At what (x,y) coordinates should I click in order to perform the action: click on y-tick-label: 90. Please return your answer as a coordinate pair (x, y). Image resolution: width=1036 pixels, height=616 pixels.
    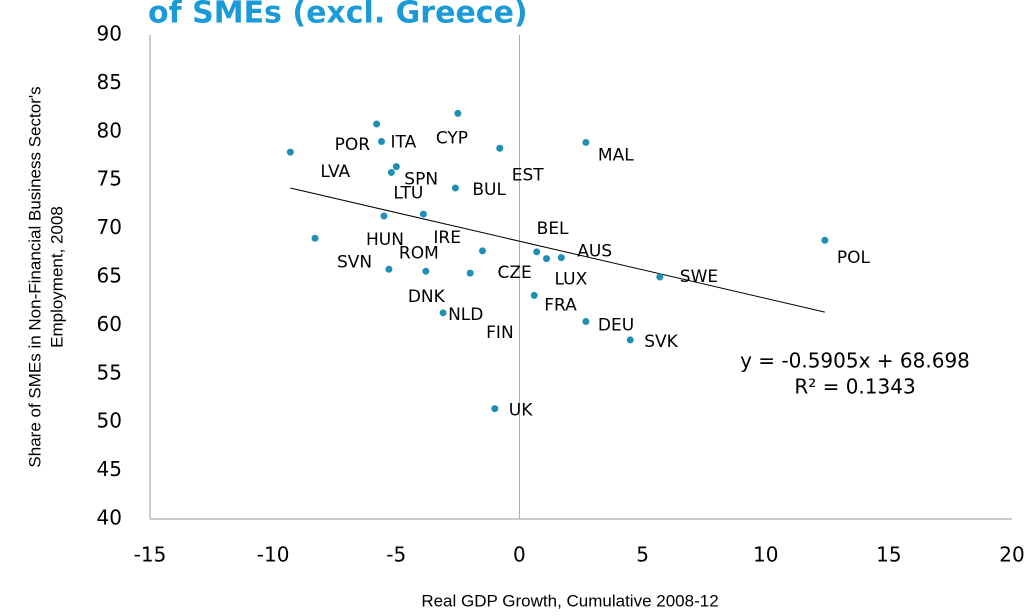
    Looking at the image, I should click on (109, 34).